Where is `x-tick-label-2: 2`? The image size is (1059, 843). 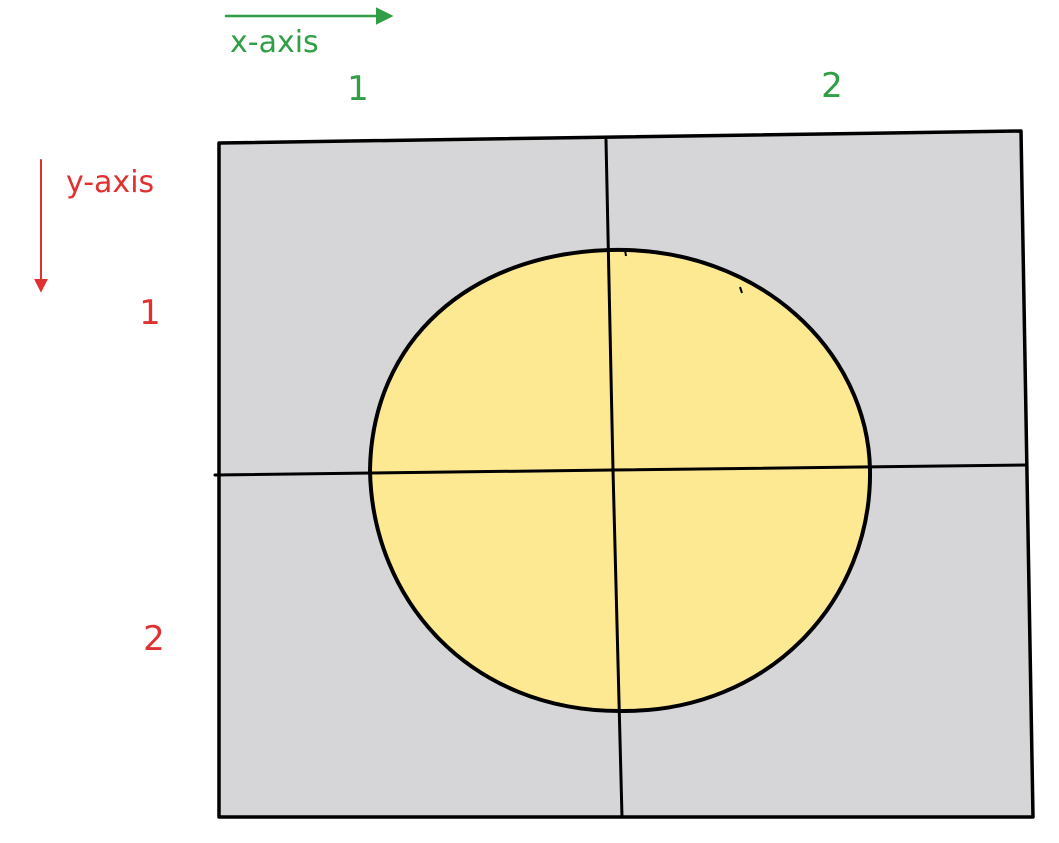 x-tick-label-2: 2 is located at coordinates (832, 86).